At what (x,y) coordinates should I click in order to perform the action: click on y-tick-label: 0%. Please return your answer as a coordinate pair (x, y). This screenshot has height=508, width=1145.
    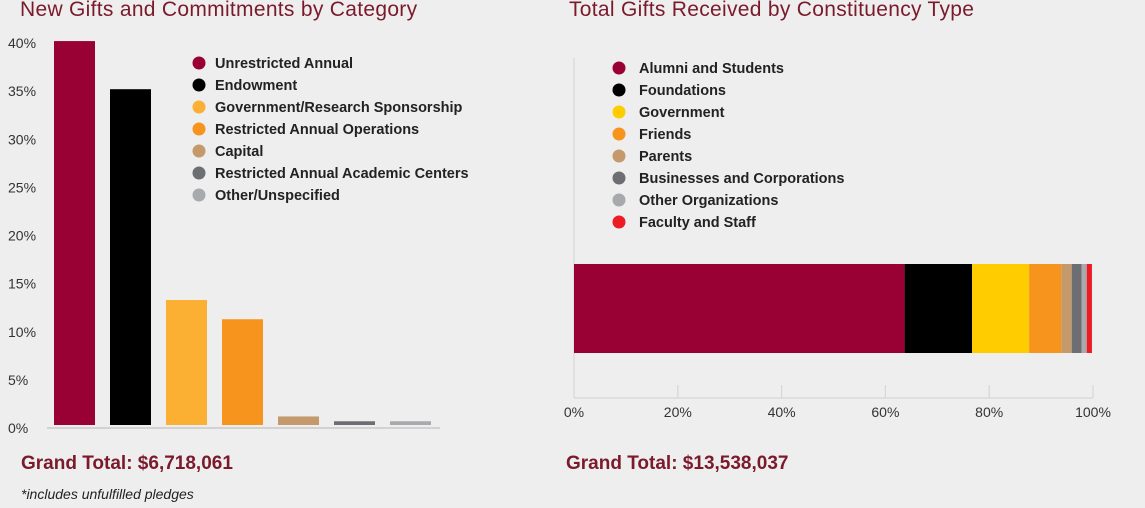
    Looking at the image, I should click on (18, 428).